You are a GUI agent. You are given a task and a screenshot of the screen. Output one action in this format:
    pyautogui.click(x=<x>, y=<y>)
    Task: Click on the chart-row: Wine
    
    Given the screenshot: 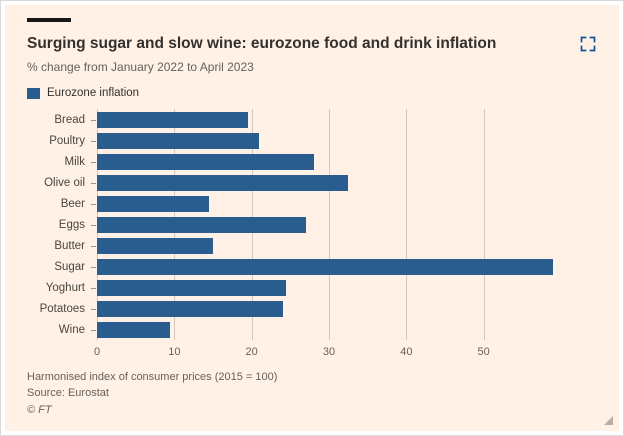 What is the action you would take?
    pyautogui.click(x=294, y=329)
    